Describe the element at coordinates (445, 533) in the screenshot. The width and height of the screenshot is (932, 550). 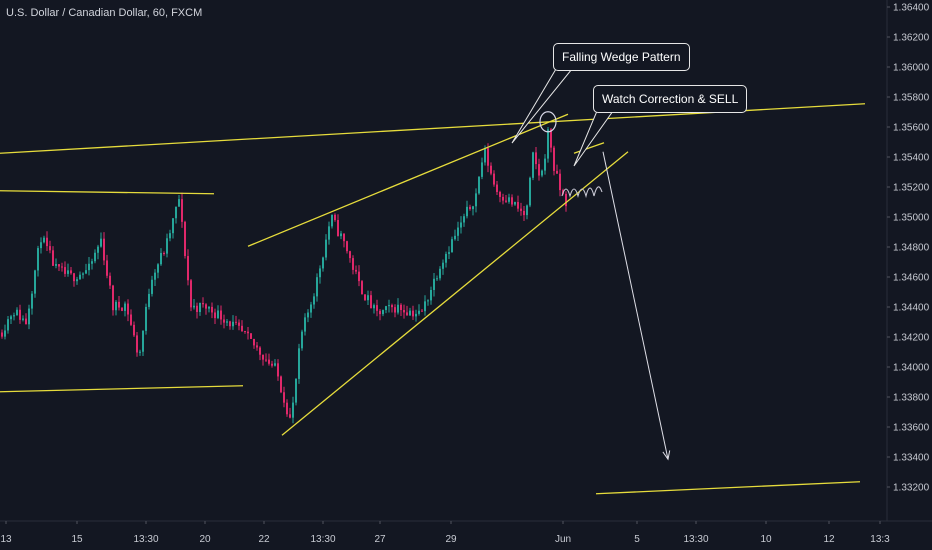
I see `time-axis: 13 15 13:30 20 22 13:30 27 29 Jun 5 13:30 10 12 13:3` at that location.